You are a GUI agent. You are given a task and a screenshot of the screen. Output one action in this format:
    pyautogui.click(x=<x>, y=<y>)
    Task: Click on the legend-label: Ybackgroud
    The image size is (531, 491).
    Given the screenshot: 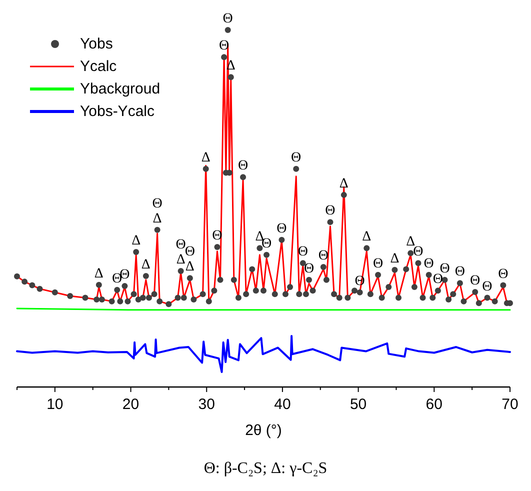 What is the action you would take?
    pyautogui.click(x=120, y=89)
    